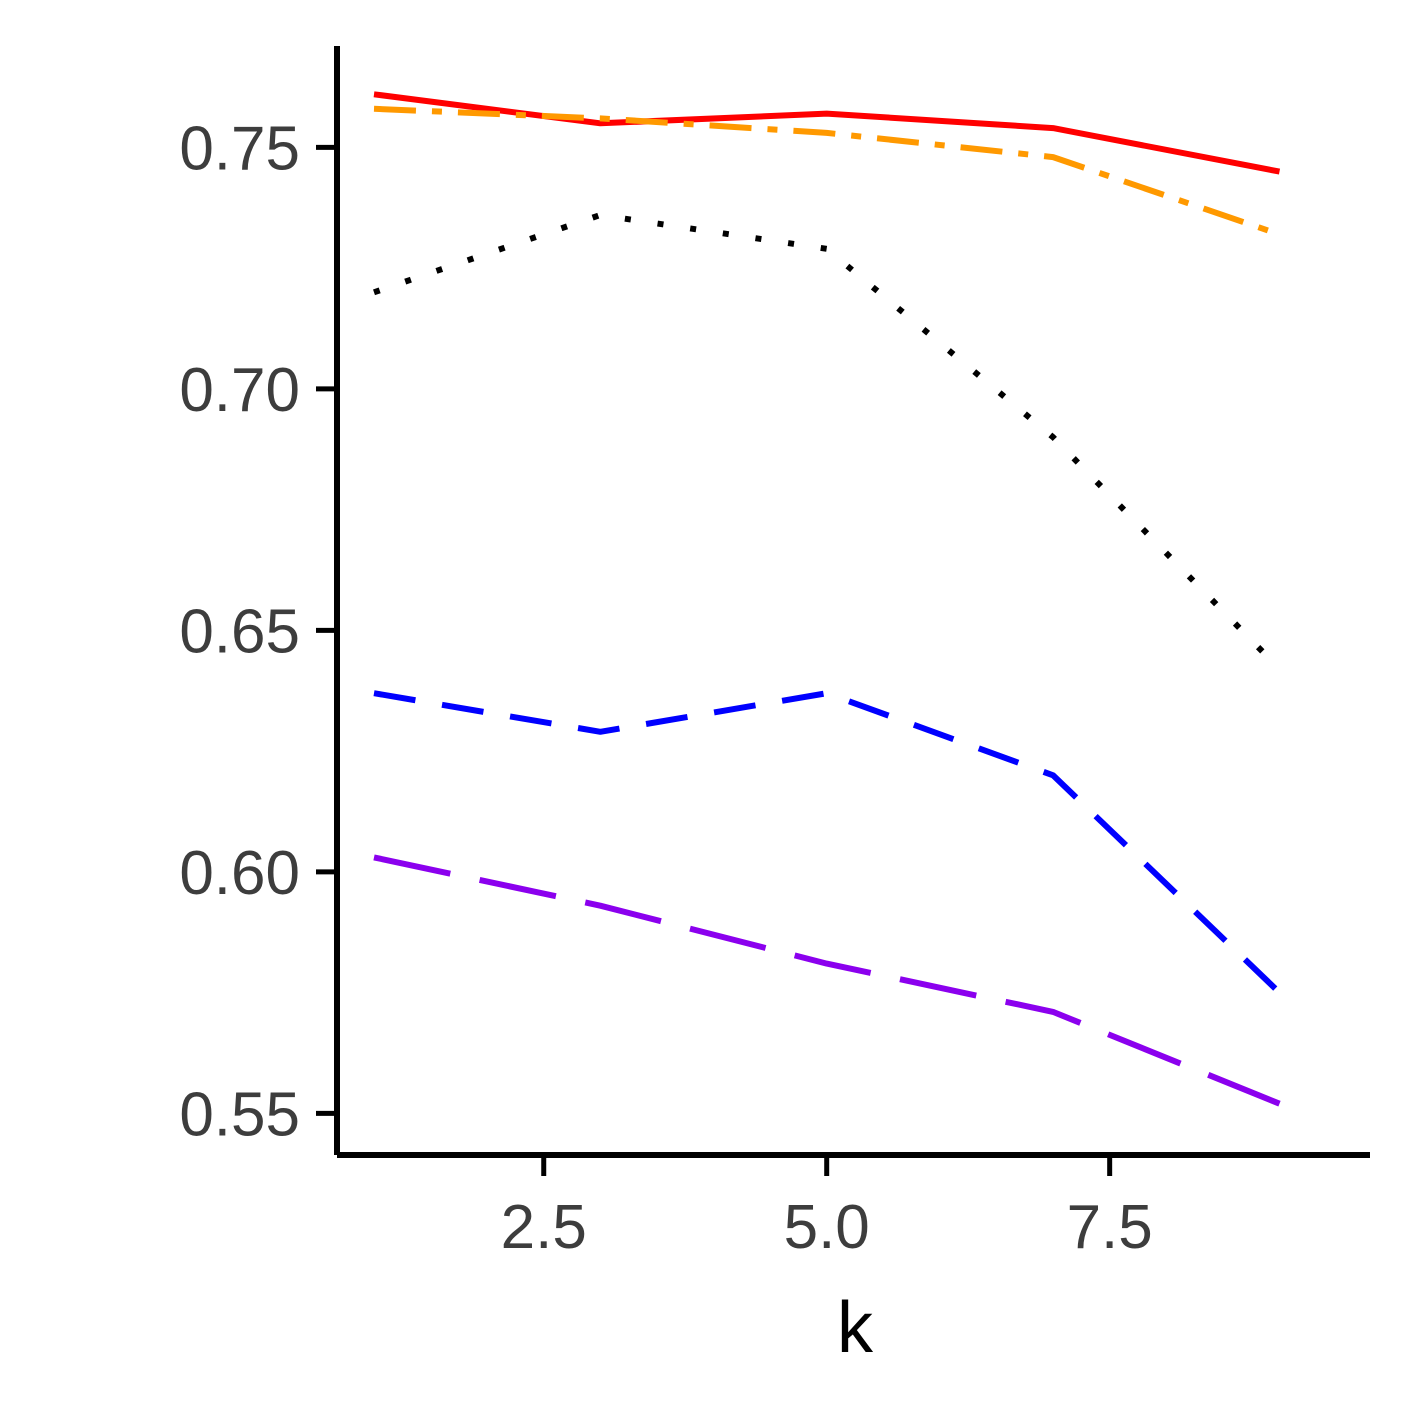 The height and width of the screenshot is (1417, 1417). I want to click on x-axis-title: k, so click(855, 1328).